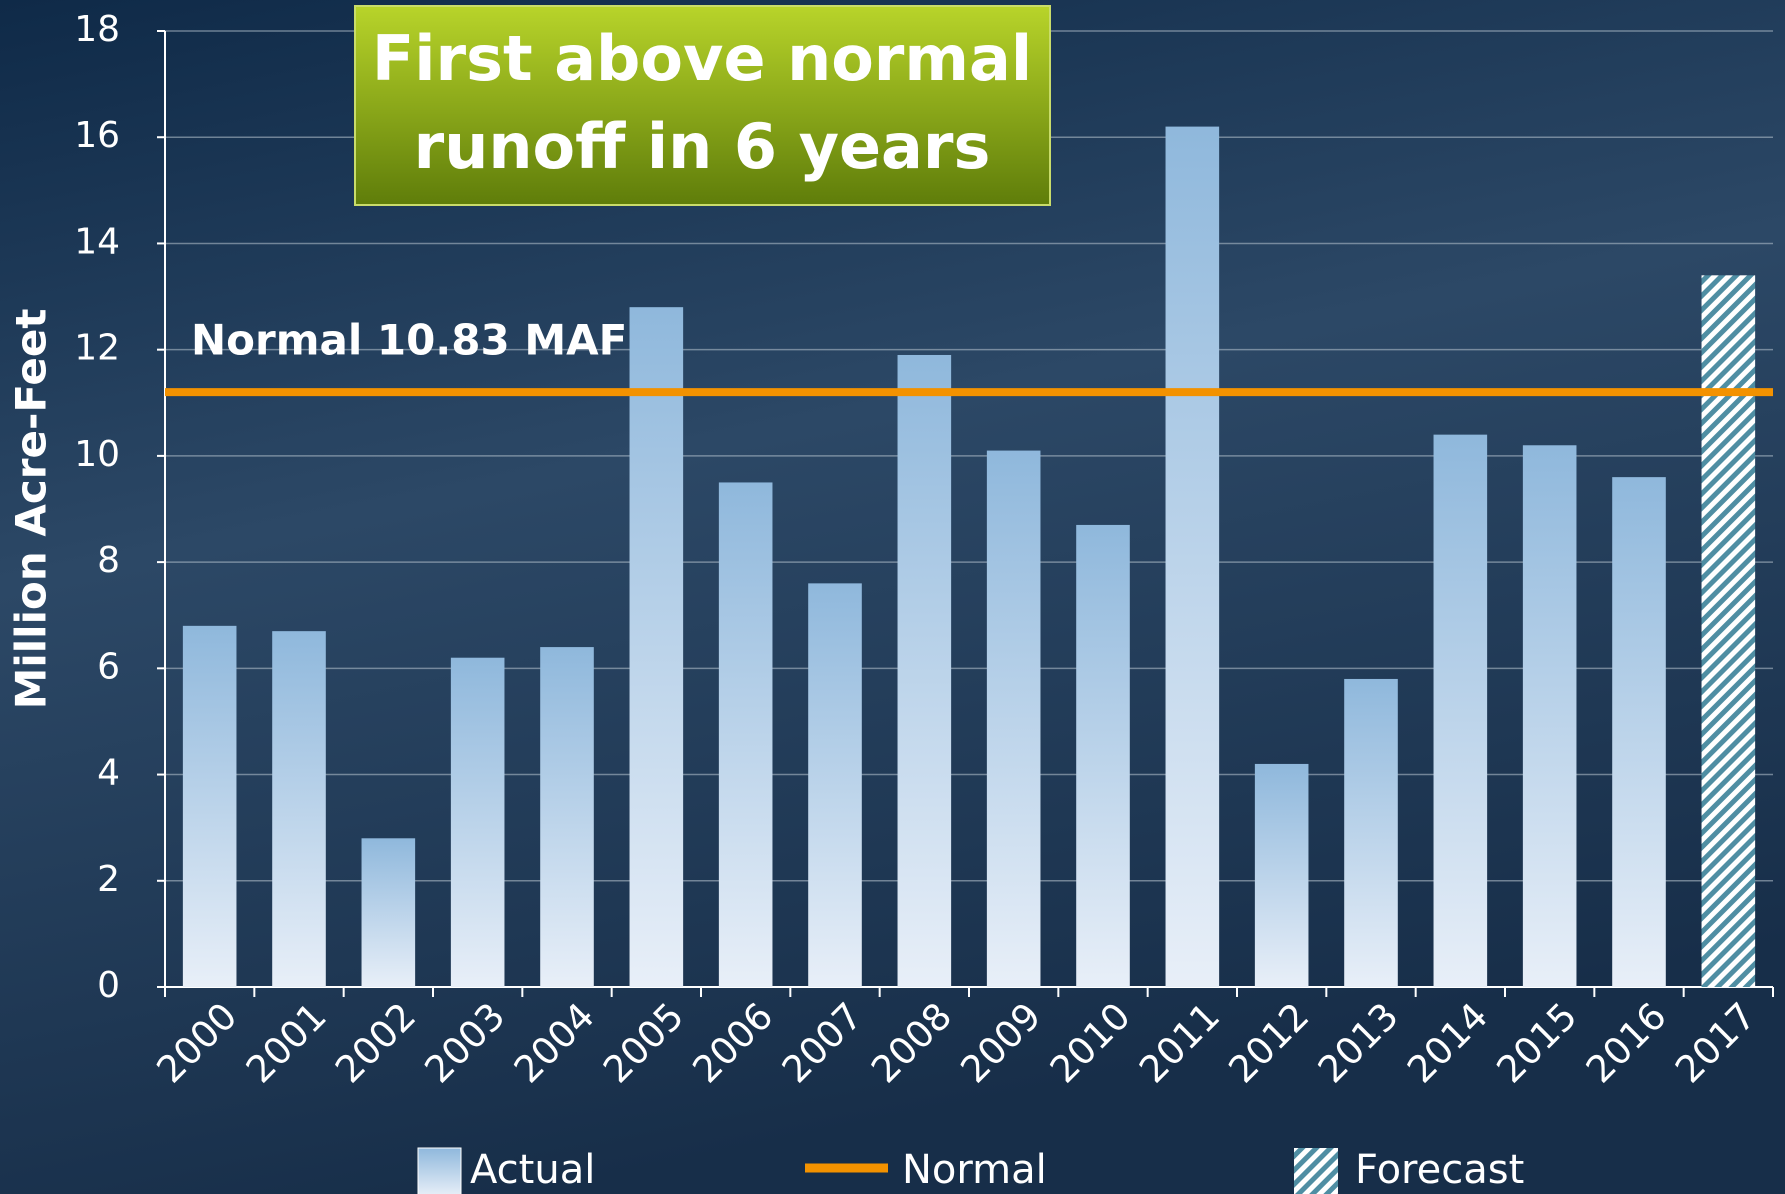 The height and width of the screenshot is (1194, 1785). I want to click on chart-title: runoff in 6 years, so click(702, 146).